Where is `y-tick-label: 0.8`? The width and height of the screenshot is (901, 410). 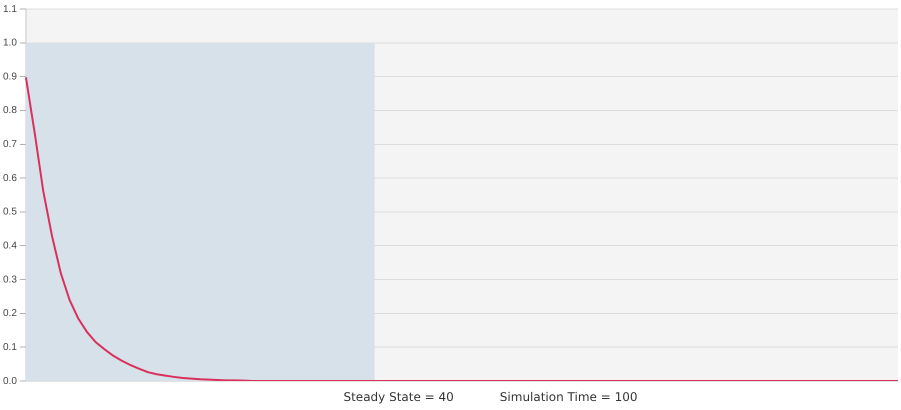 y-tick-label: 0.8 is located at coordinates (10, 110).